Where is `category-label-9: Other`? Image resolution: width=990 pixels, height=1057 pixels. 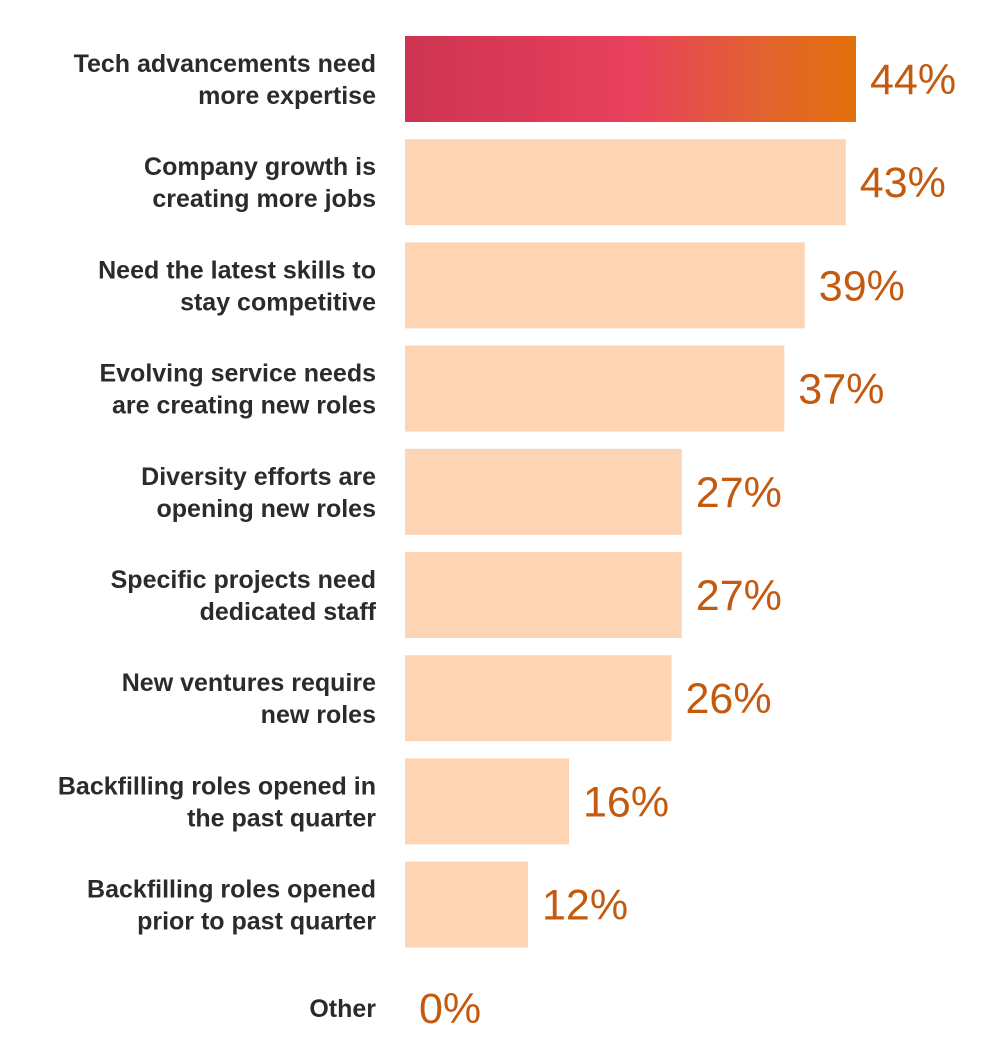
category-label-9: Other is located at coordinates (342, 1009).